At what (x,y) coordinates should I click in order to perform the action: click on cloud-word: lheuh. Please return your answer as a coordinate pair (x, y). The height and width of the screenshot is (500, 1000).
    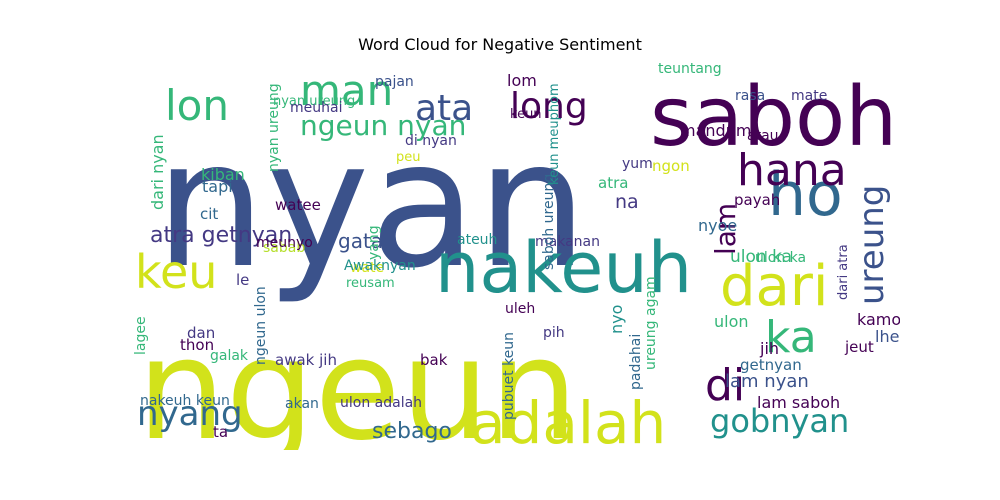
    Looking at the image, I should click on (887, 336).